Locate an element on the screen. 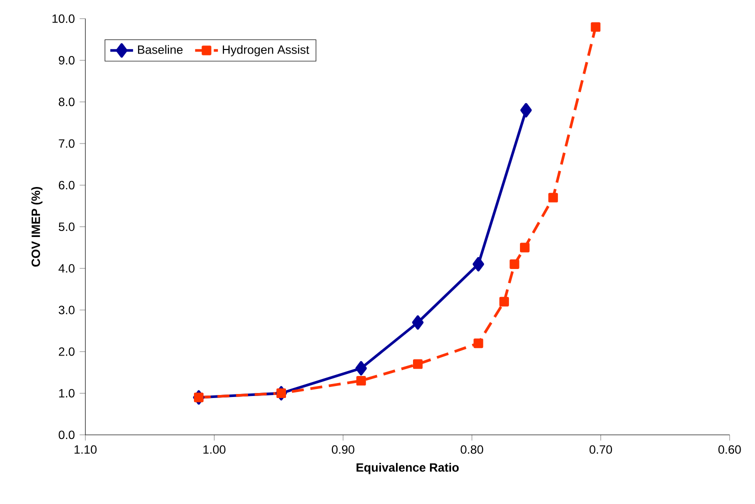 This screenshot has width=755, height=504. y-tick-label: 1.0 is located at coordinates (66, 393).